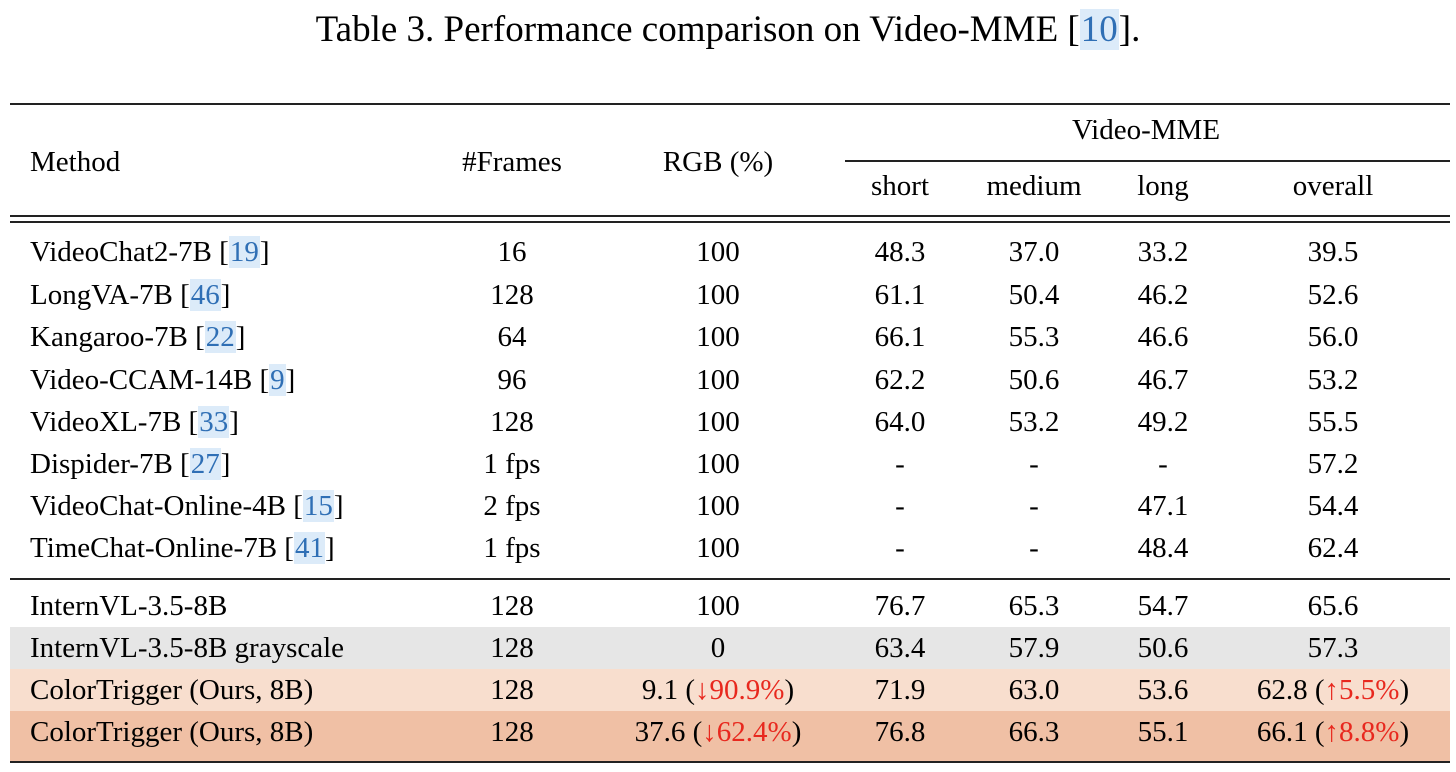 The height and width of the screenshot is (772, 1456). I want to click on bottom-rule, so click(730, 762).